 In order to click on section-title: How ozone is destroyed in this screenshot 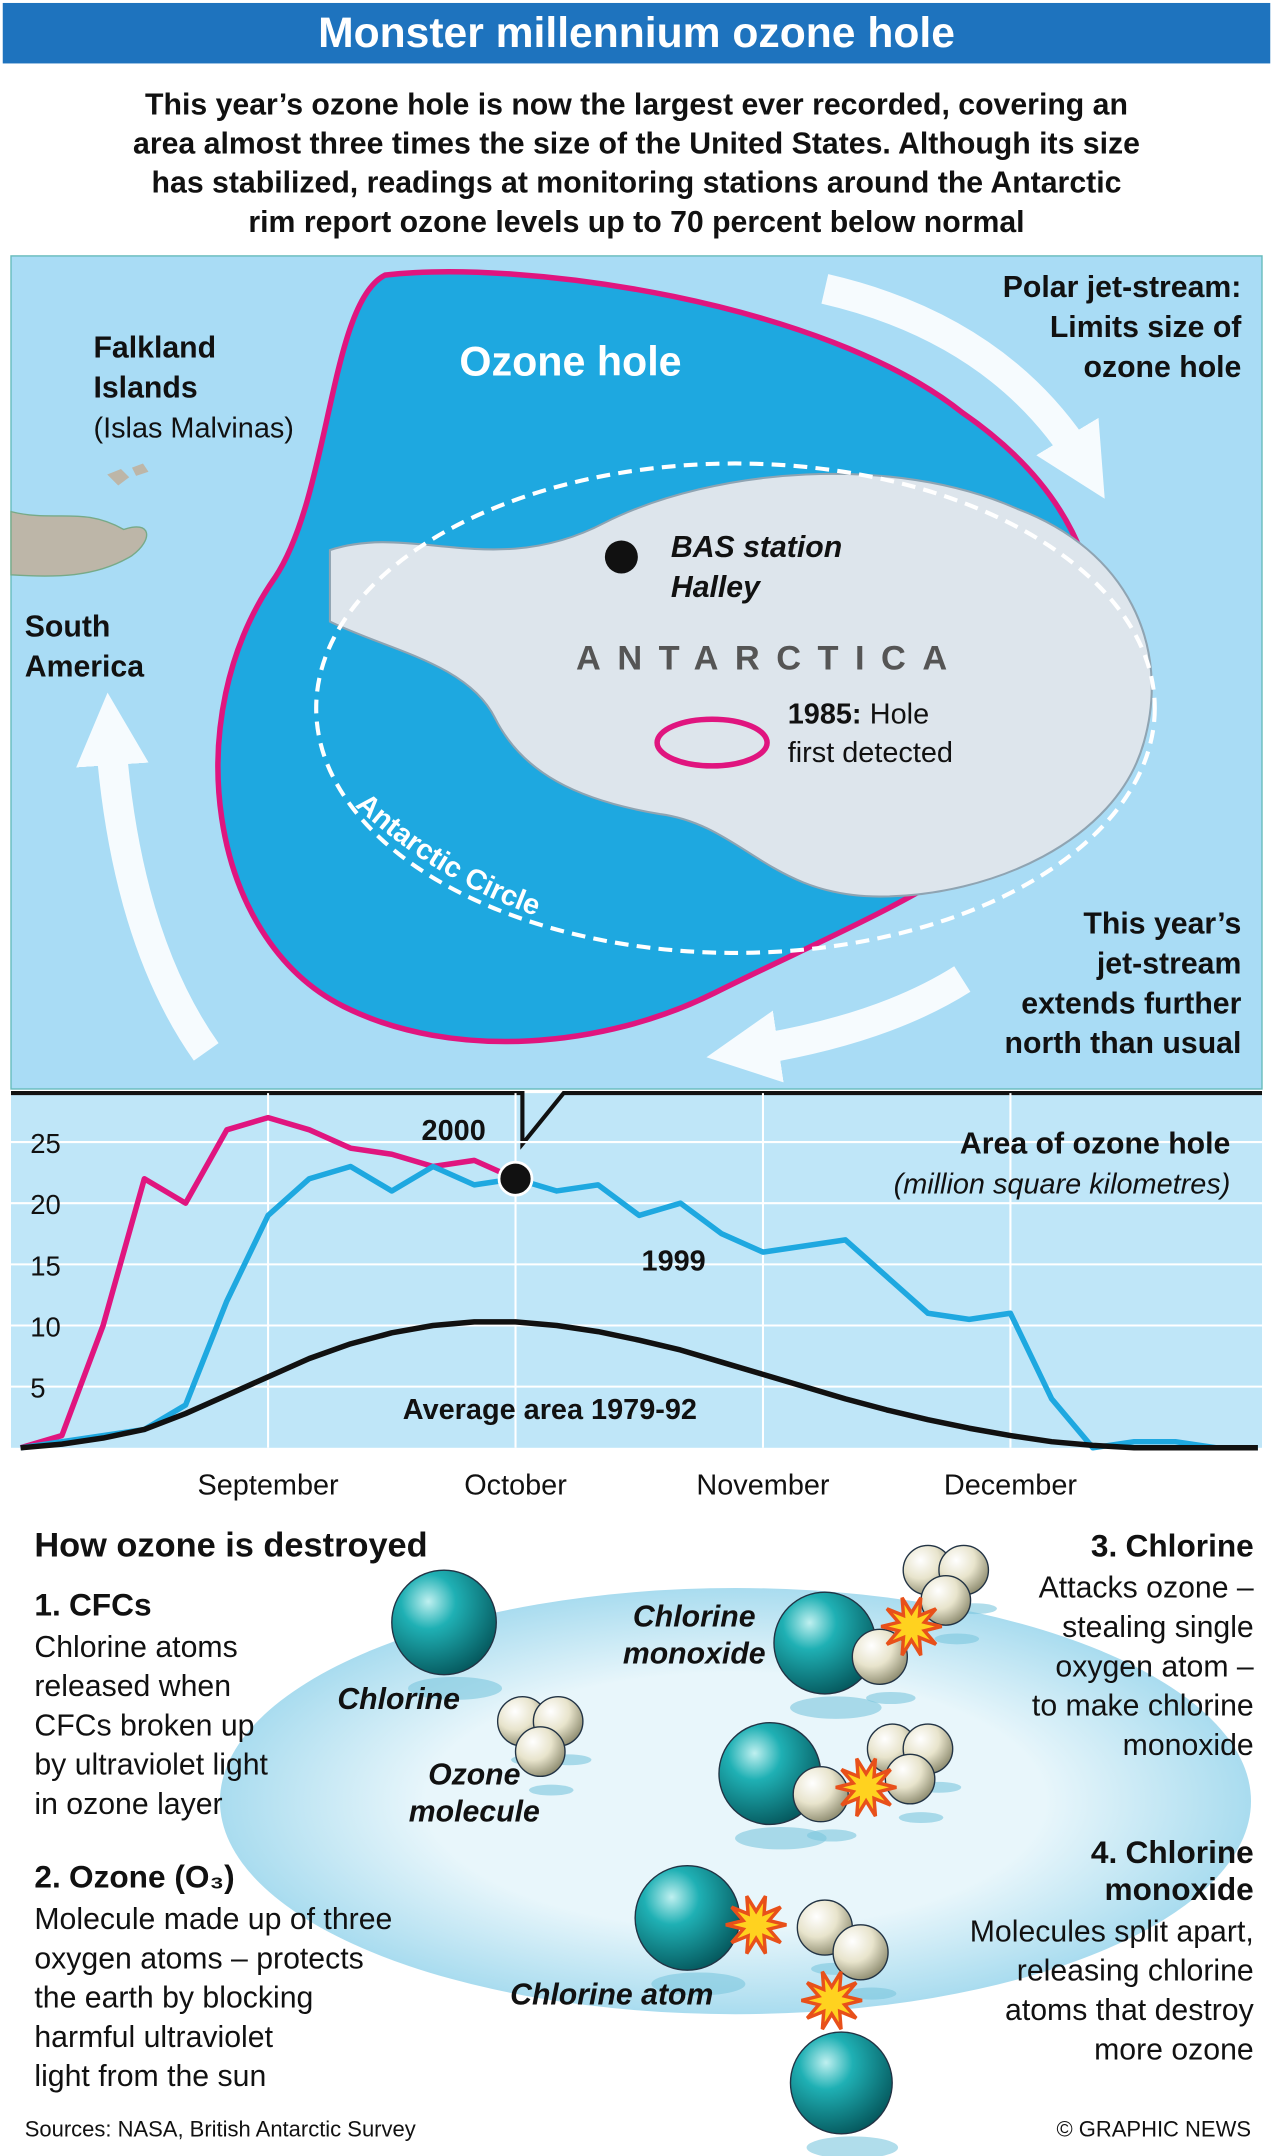, I will do `click(230, 1545)`.